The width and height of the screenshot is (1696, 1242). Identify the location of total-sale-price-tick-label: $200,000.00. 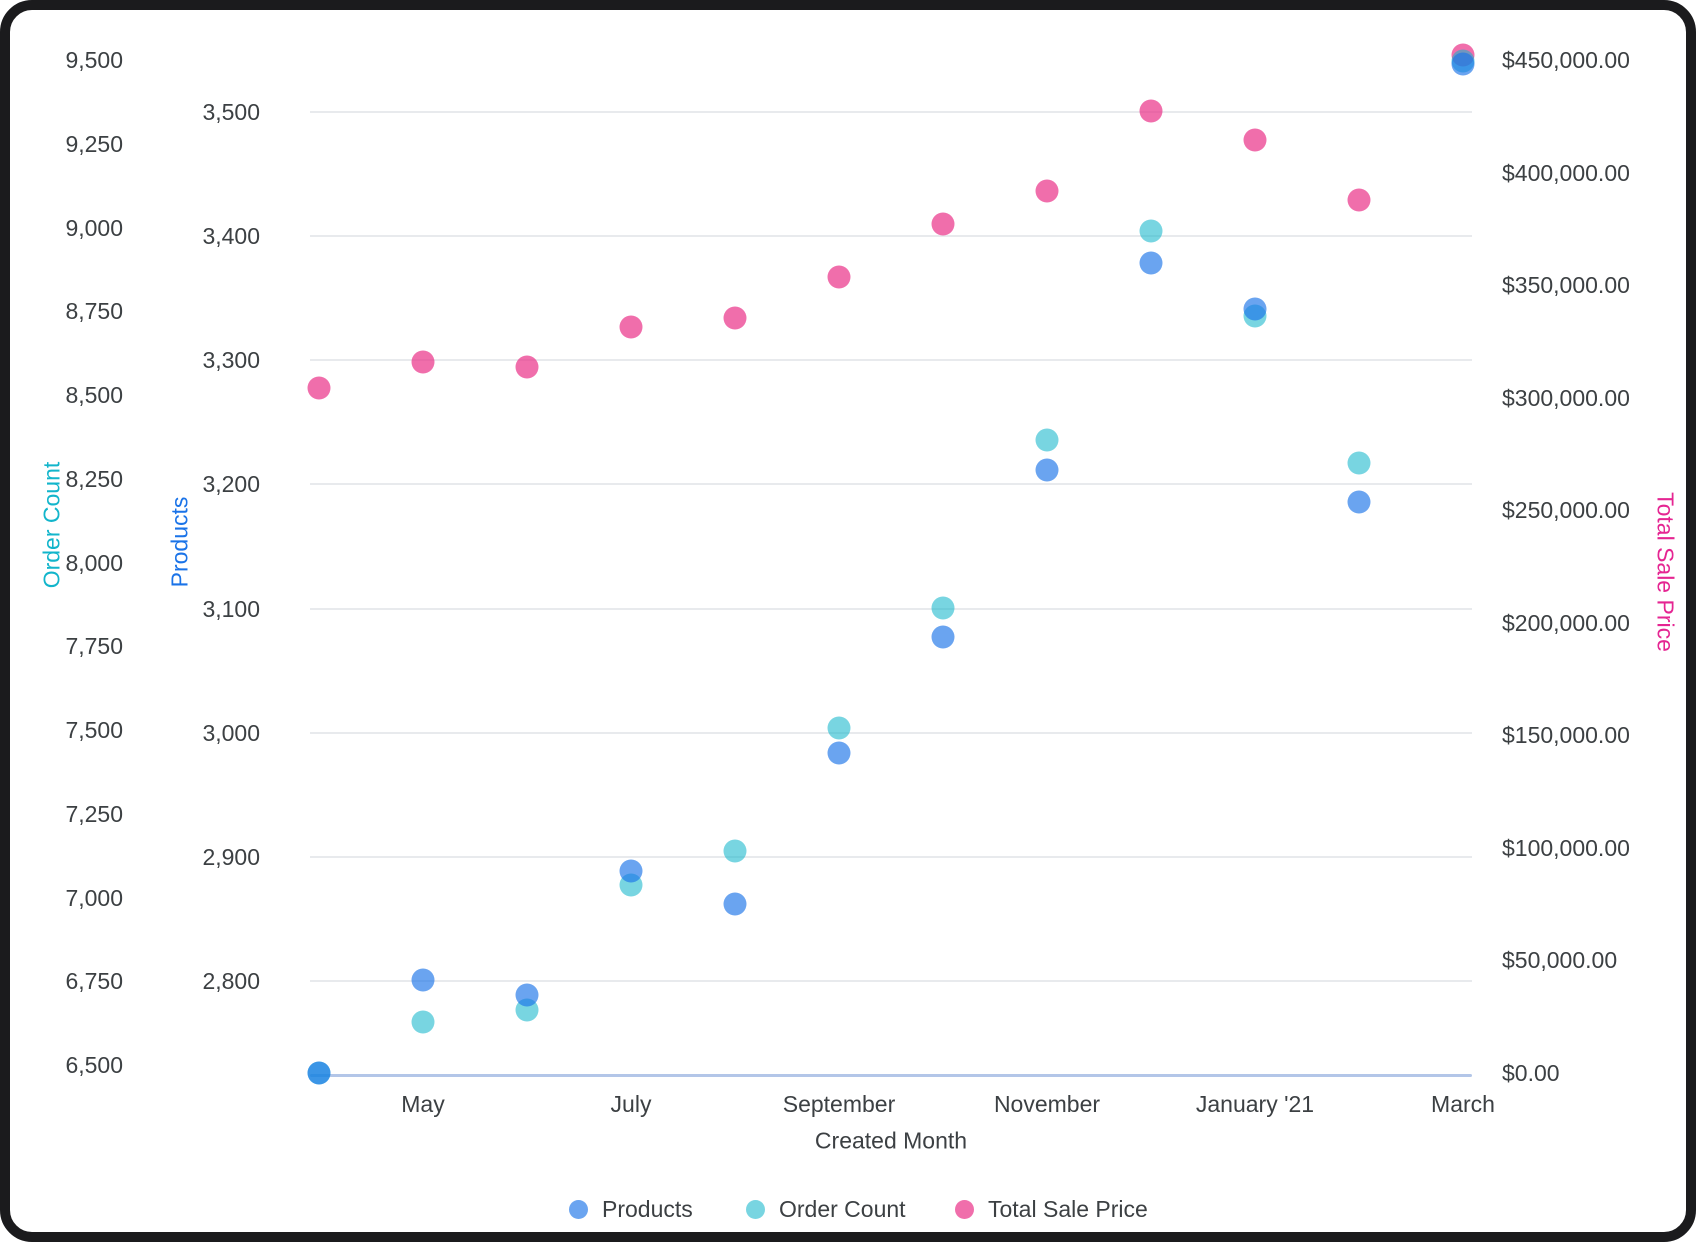
(1566, 622).